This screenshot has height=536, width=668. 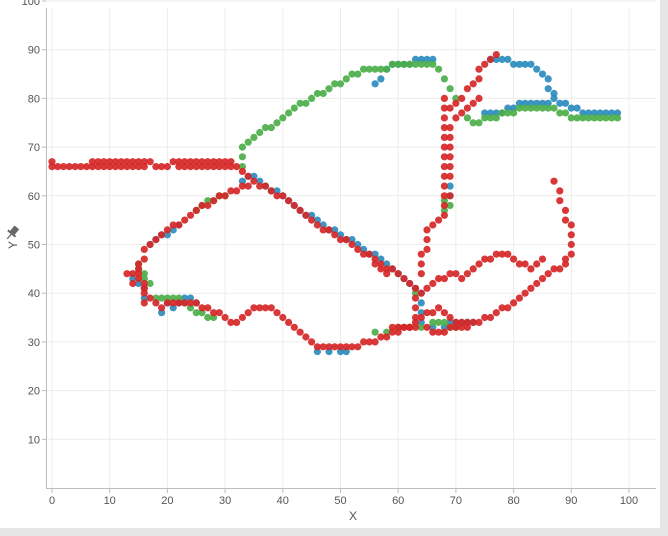 I want to click on pin-icon, so click(x=11, y=233).